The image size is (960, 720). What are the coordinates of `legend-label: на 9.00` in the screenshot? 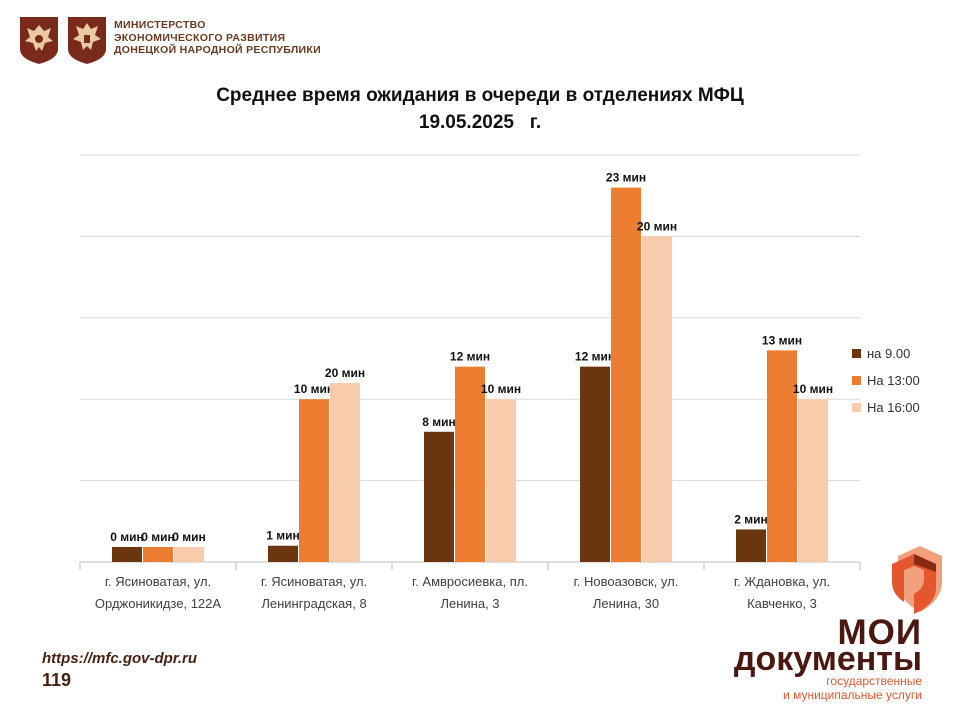 It's located at (889, 353).